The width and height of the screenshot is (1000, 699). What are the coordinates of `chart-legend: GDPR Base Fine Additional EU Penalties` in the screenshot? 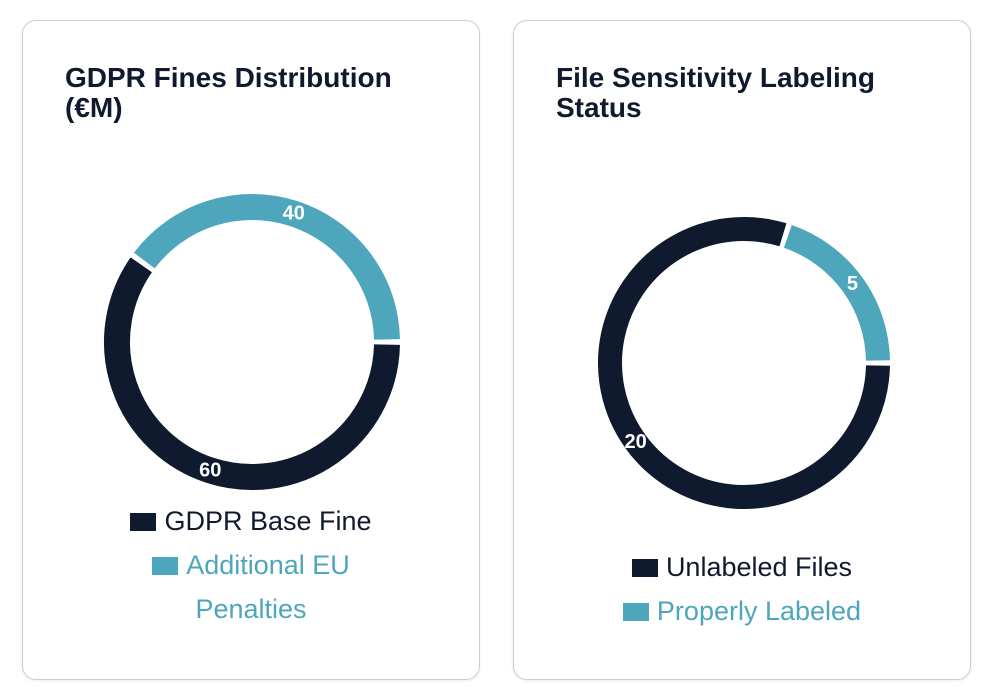 It's located at (251, 565).